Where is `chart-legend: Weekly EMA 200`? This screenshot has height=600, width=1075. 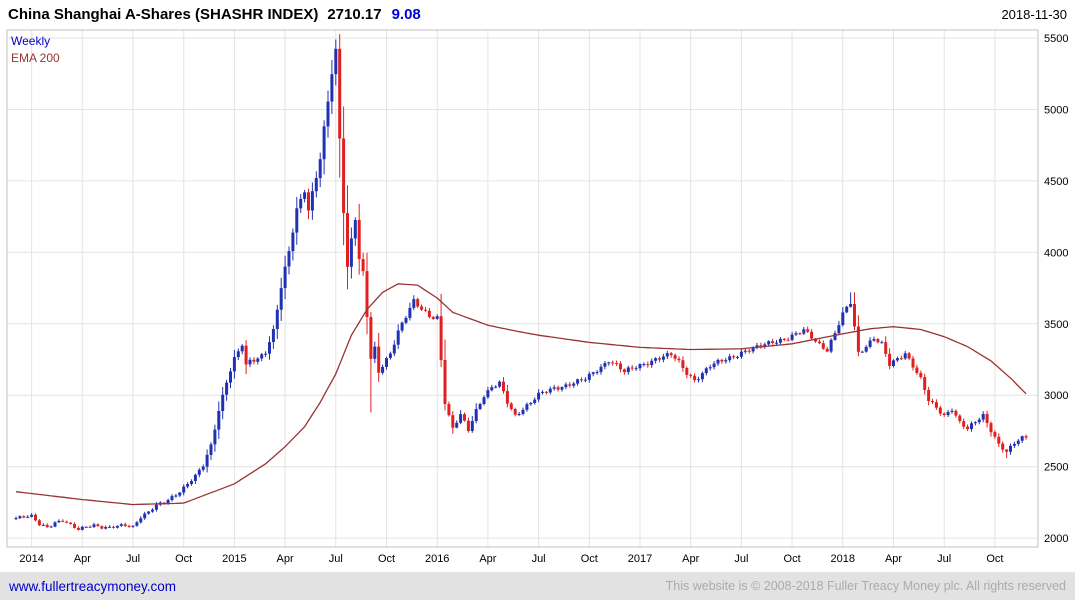
chart-legend: Weekly EMA 200 is located at coordinates (35, 50).